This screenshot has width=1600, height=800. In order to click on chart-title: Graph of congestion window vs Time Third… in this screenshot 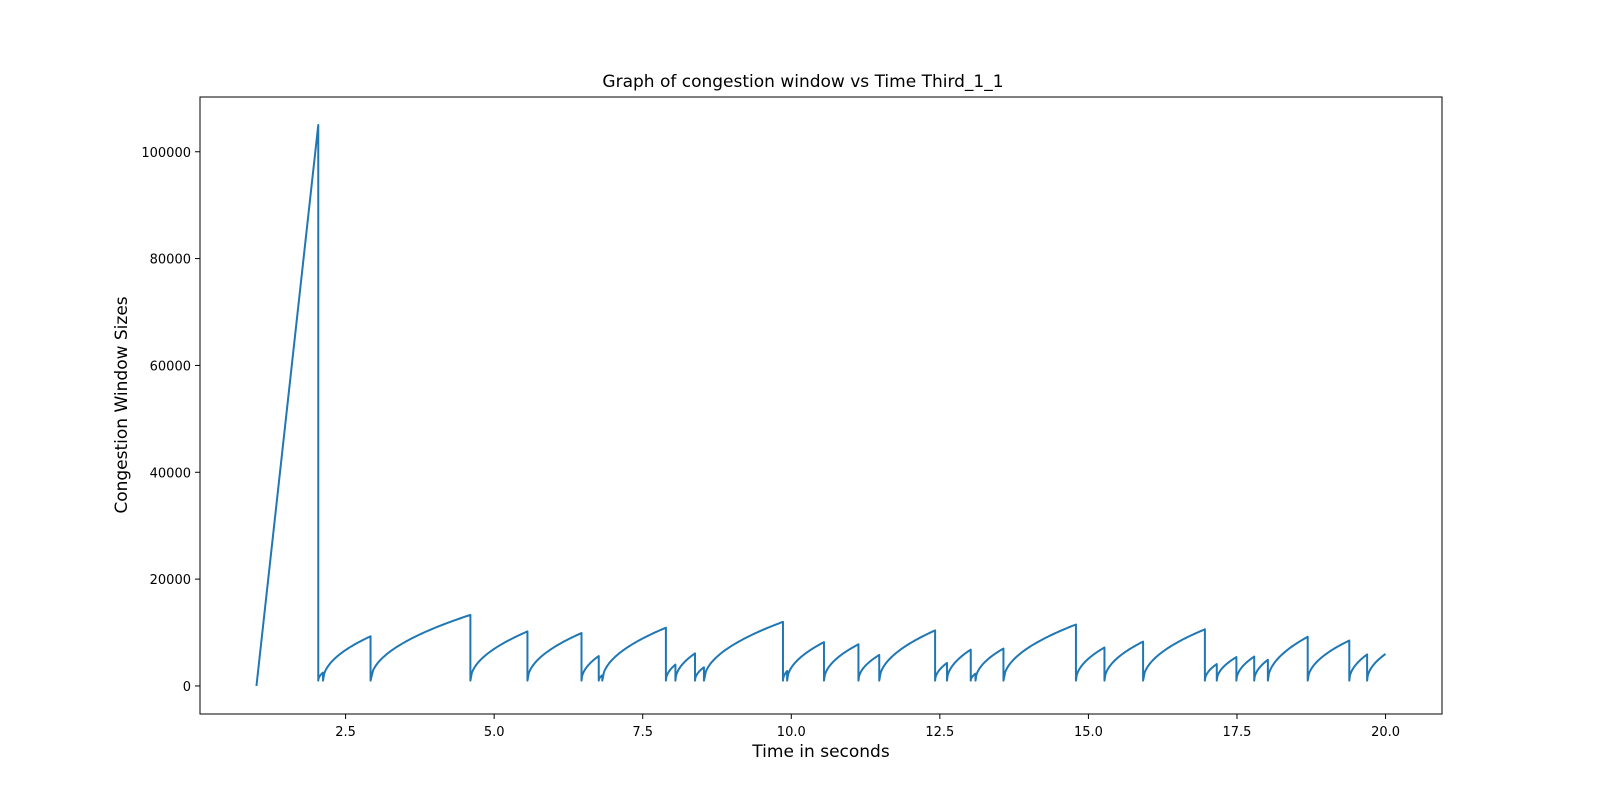, I will do `click(802, 82)`.